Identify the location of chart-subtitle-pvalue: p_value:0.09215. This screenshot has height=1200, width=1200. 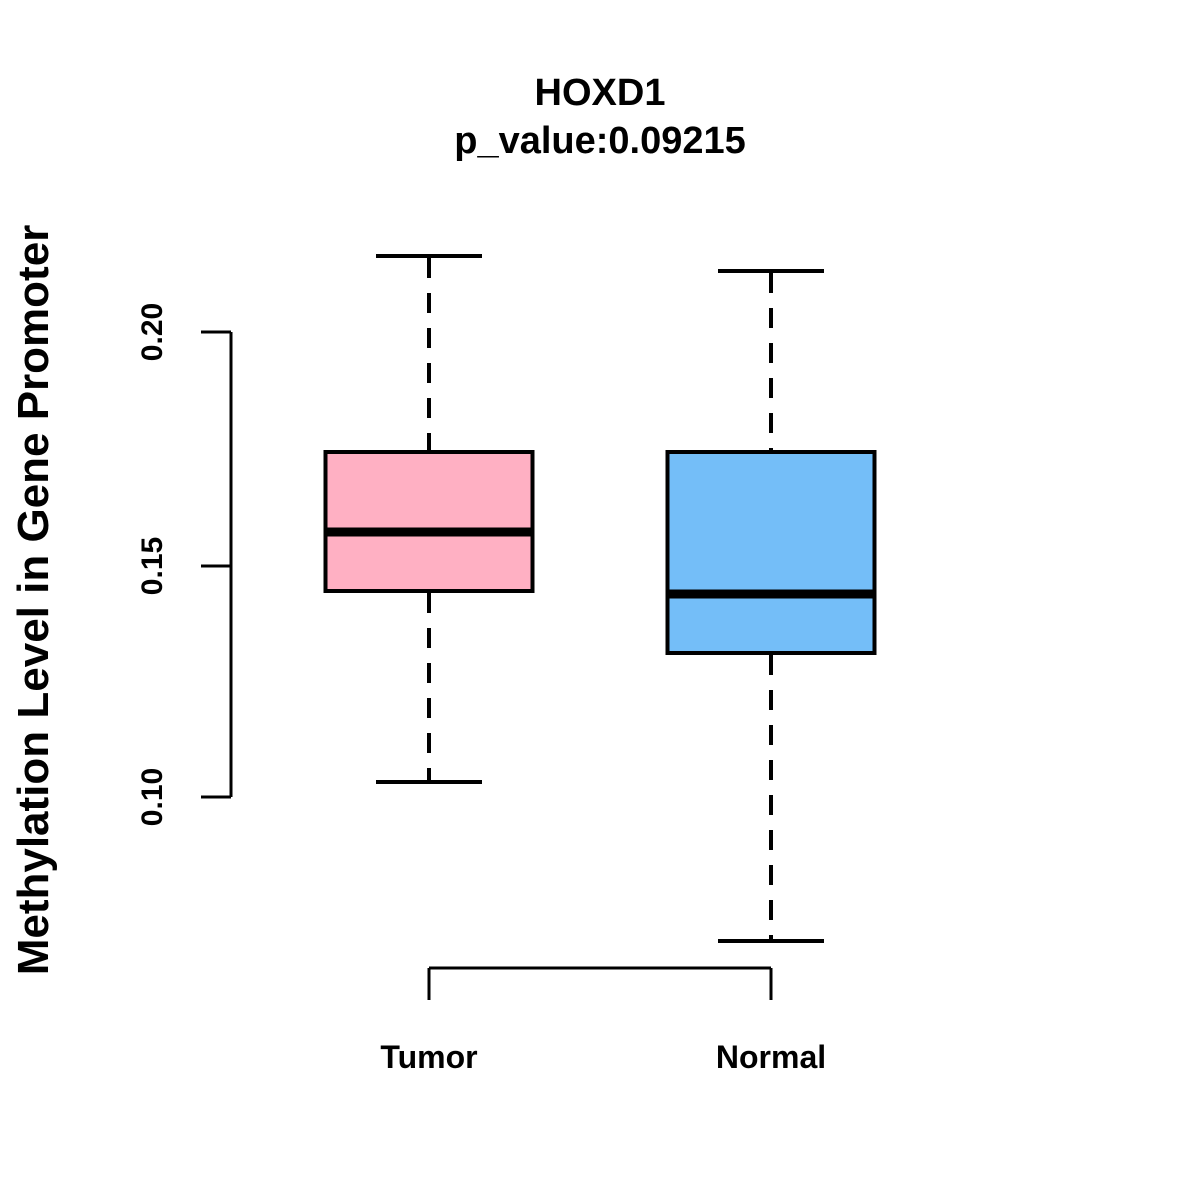
(600, 141).